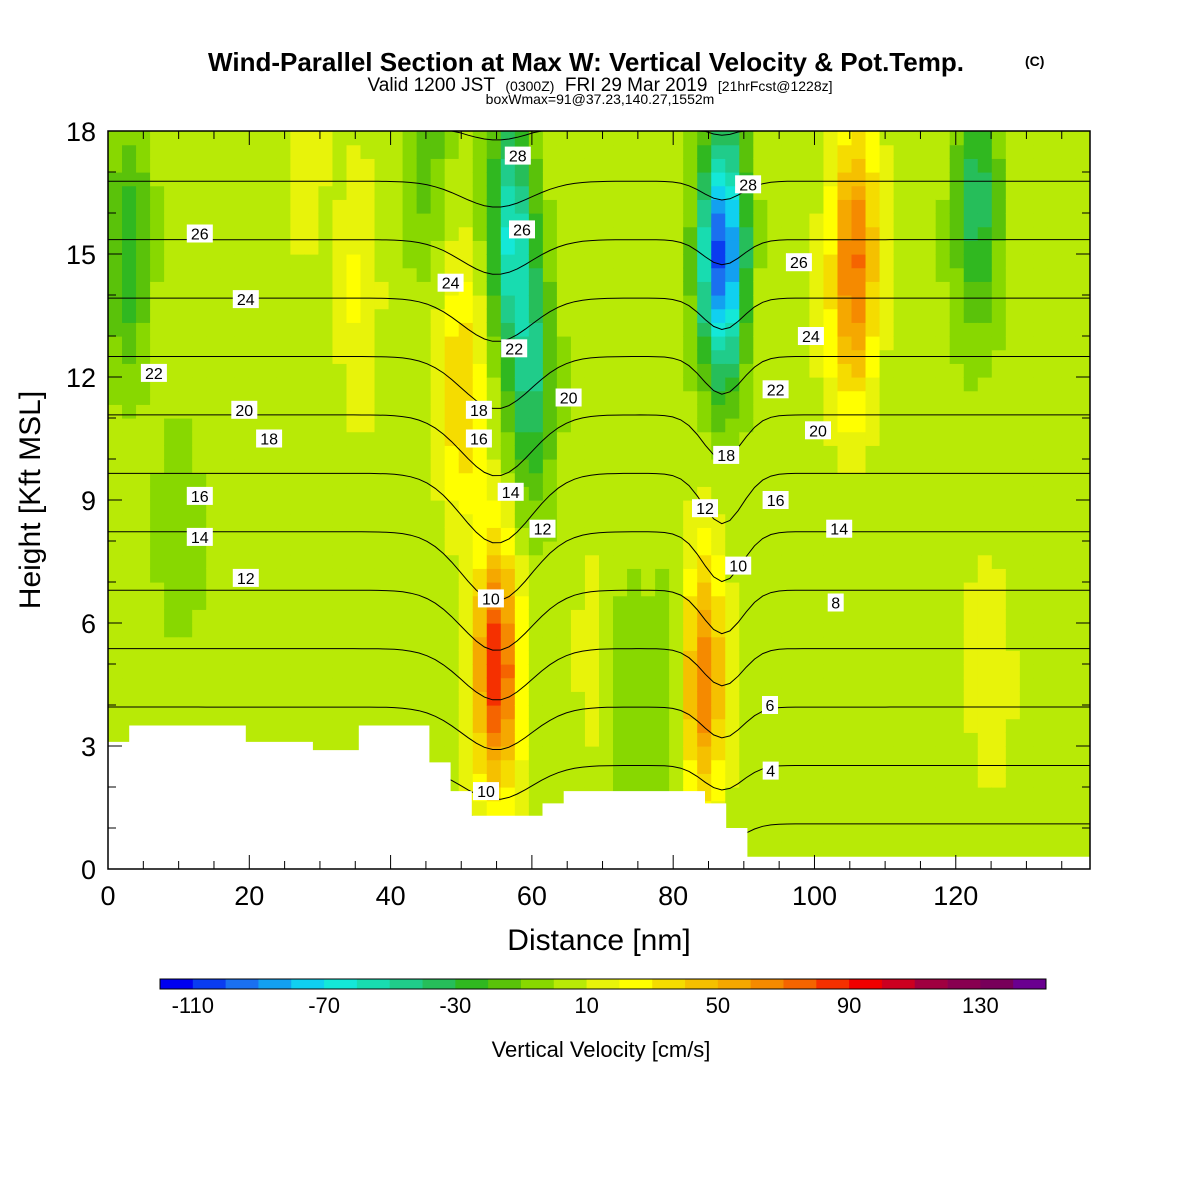 The width and height of the screenshot is (1200, 1200). What do you see at coordinates (246, 579) in the screenshot?
I see `contour-label-text: 12` at bounding box center [246, 579].